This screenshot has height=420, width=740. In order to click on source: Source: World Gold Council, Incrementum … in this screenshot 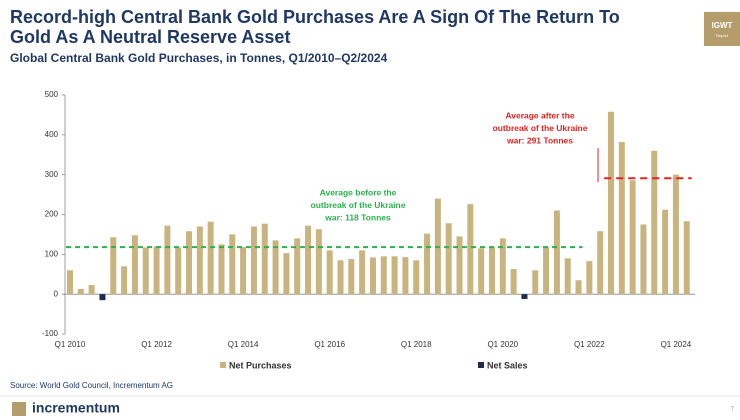, I will do `click(91, 385)`.